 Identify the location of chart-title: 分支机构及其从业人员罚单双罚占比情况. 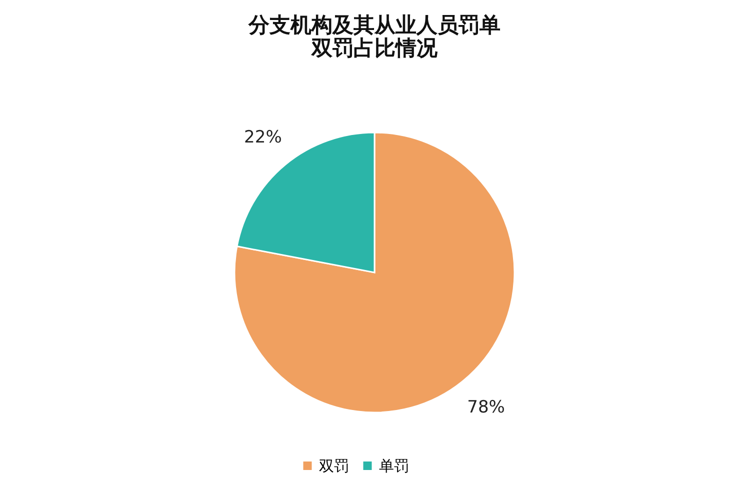
(374, 36).